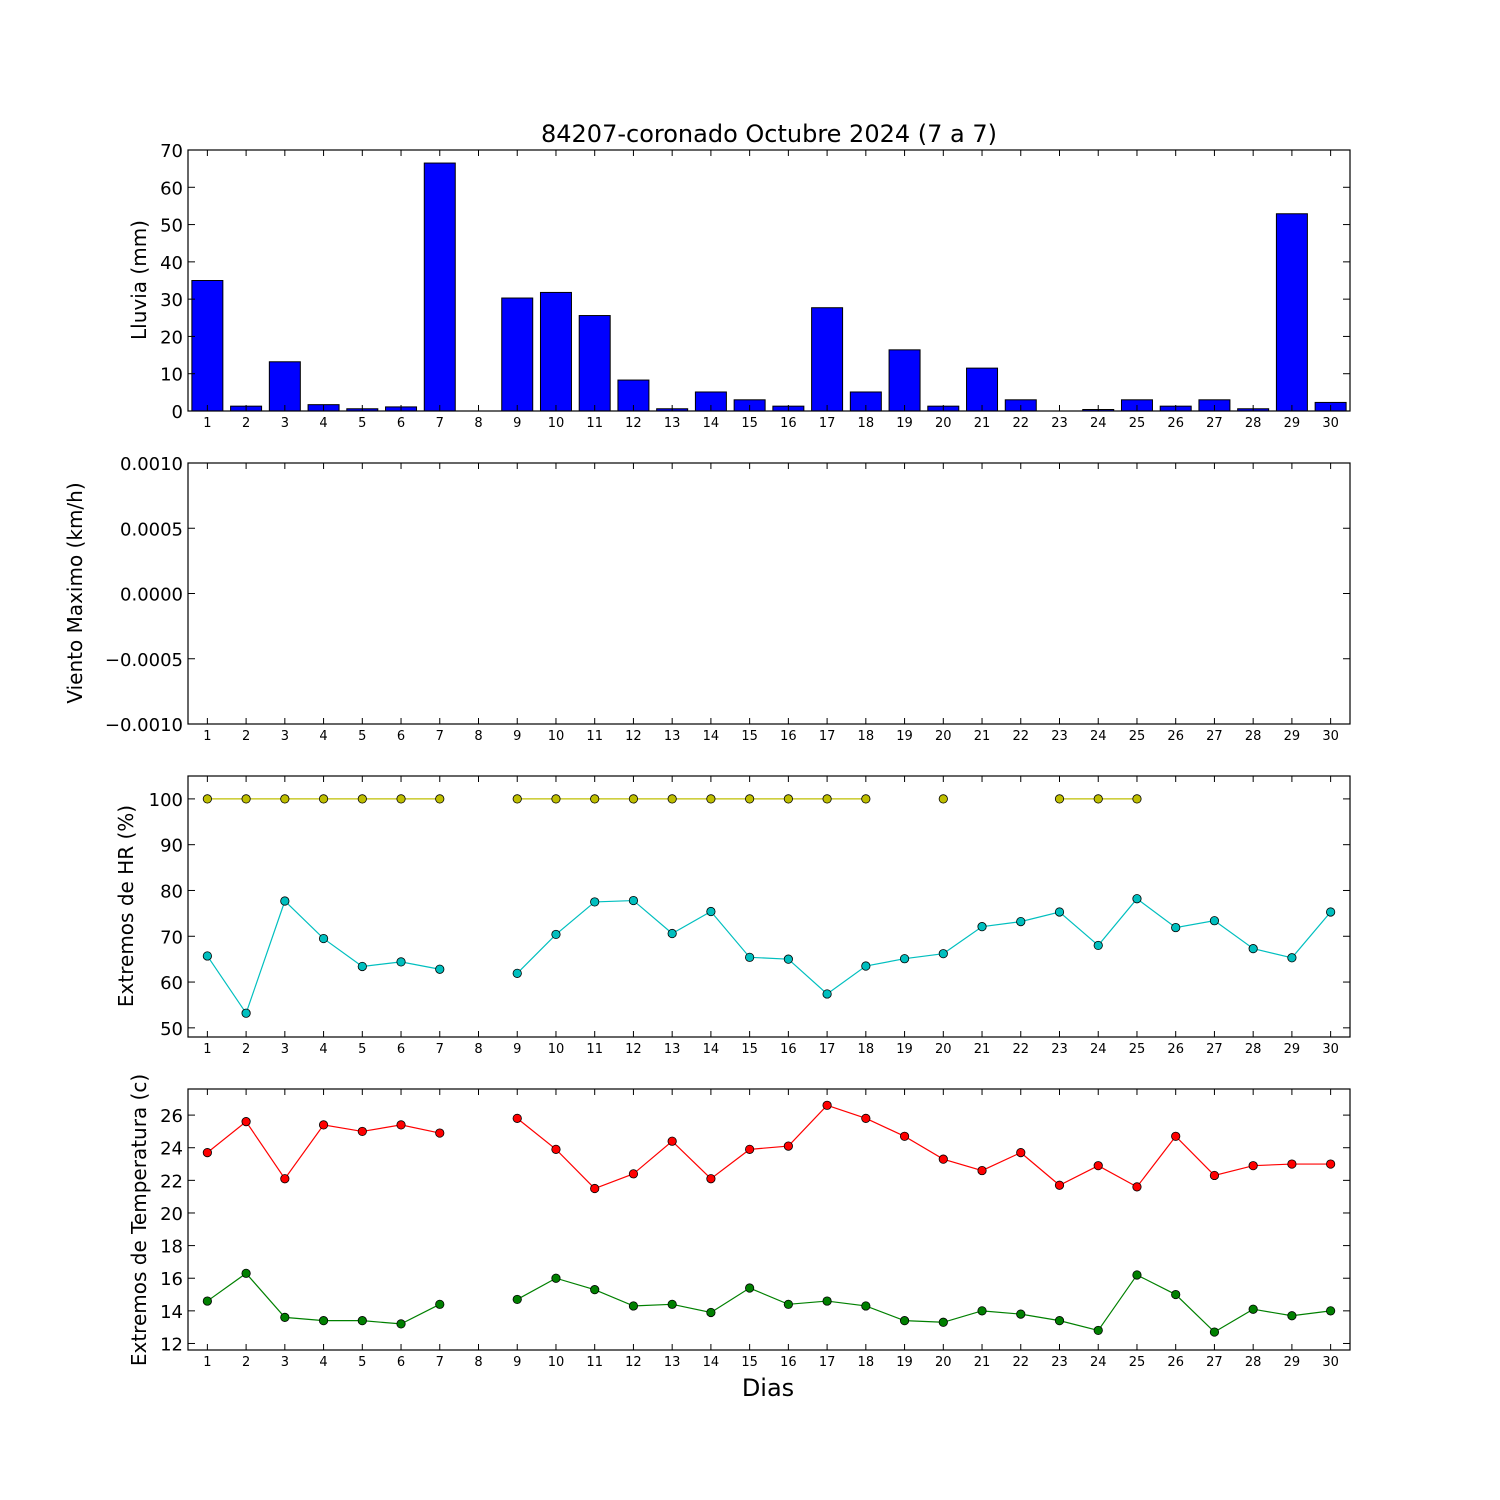  I want to click on hr-xtick-label: 19, so click(904, 1049).